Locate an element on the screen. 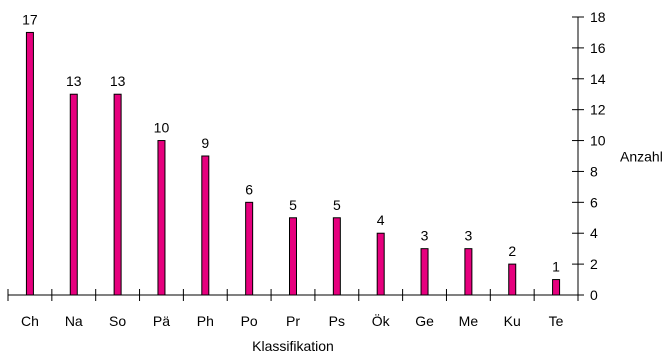 Image resolution: width=671 pixels, height=356 pixels. bar-Ök is located at coordinates (380, 264).